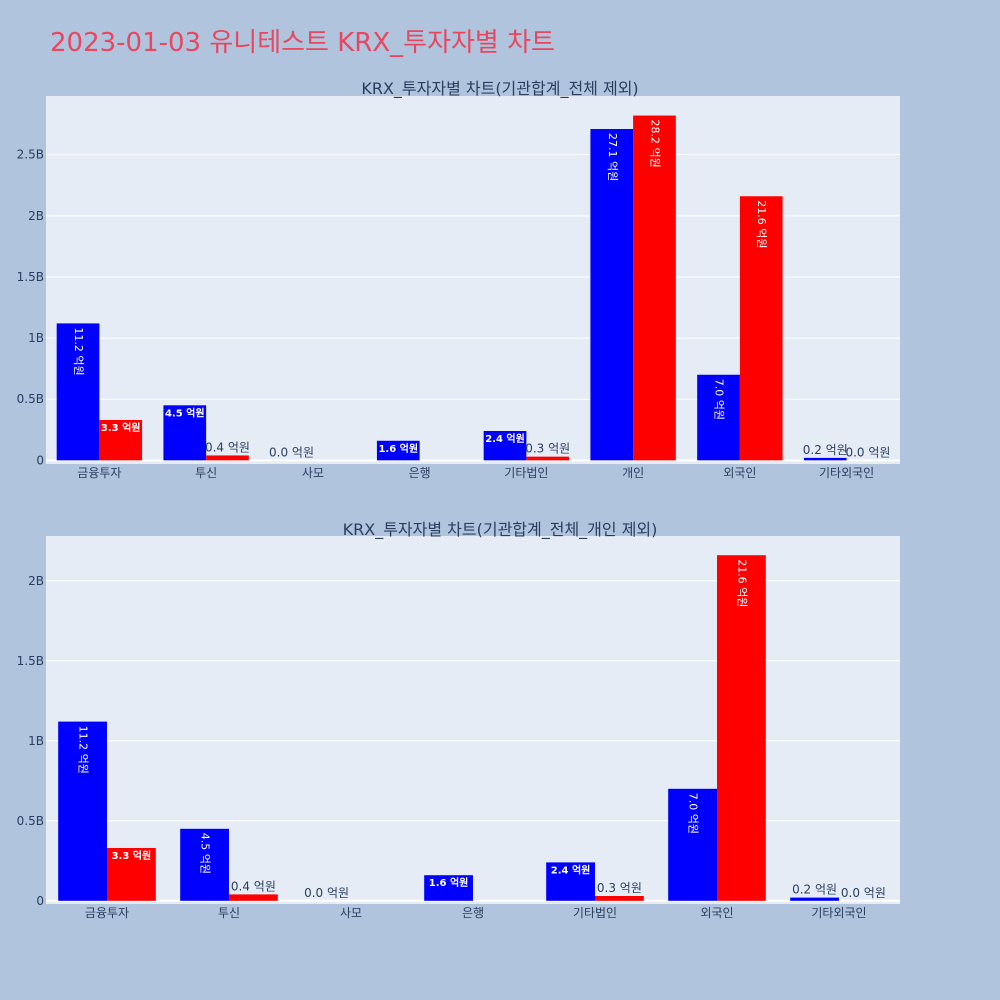 The image size is (1000, 1000). What do you see at coordinates (612, 157) in the screenshot?
I see `data-label: 27.1 억원` at bounding box center [612, 157].